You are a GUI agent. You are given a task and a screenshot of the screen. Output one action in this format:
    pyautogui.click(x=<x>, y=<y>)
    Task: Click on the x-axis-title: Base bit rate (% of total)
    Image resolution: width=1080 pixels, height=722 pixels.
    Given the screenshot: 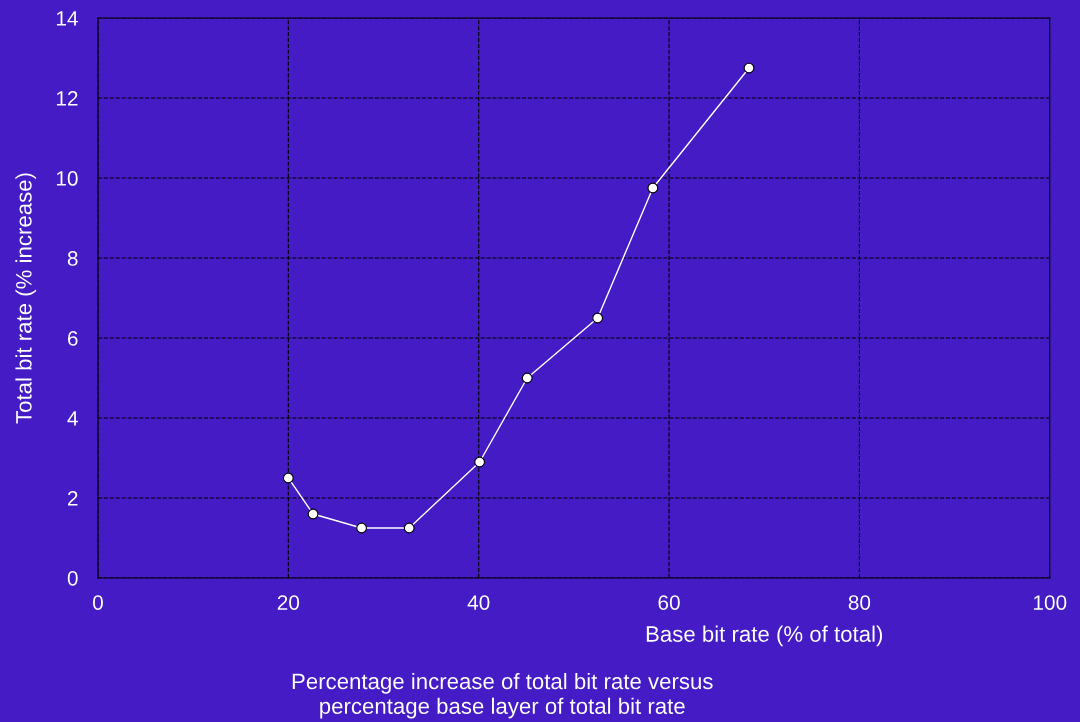 What is the action you would take?
    pyautogui.click(x=764, y=636)
    